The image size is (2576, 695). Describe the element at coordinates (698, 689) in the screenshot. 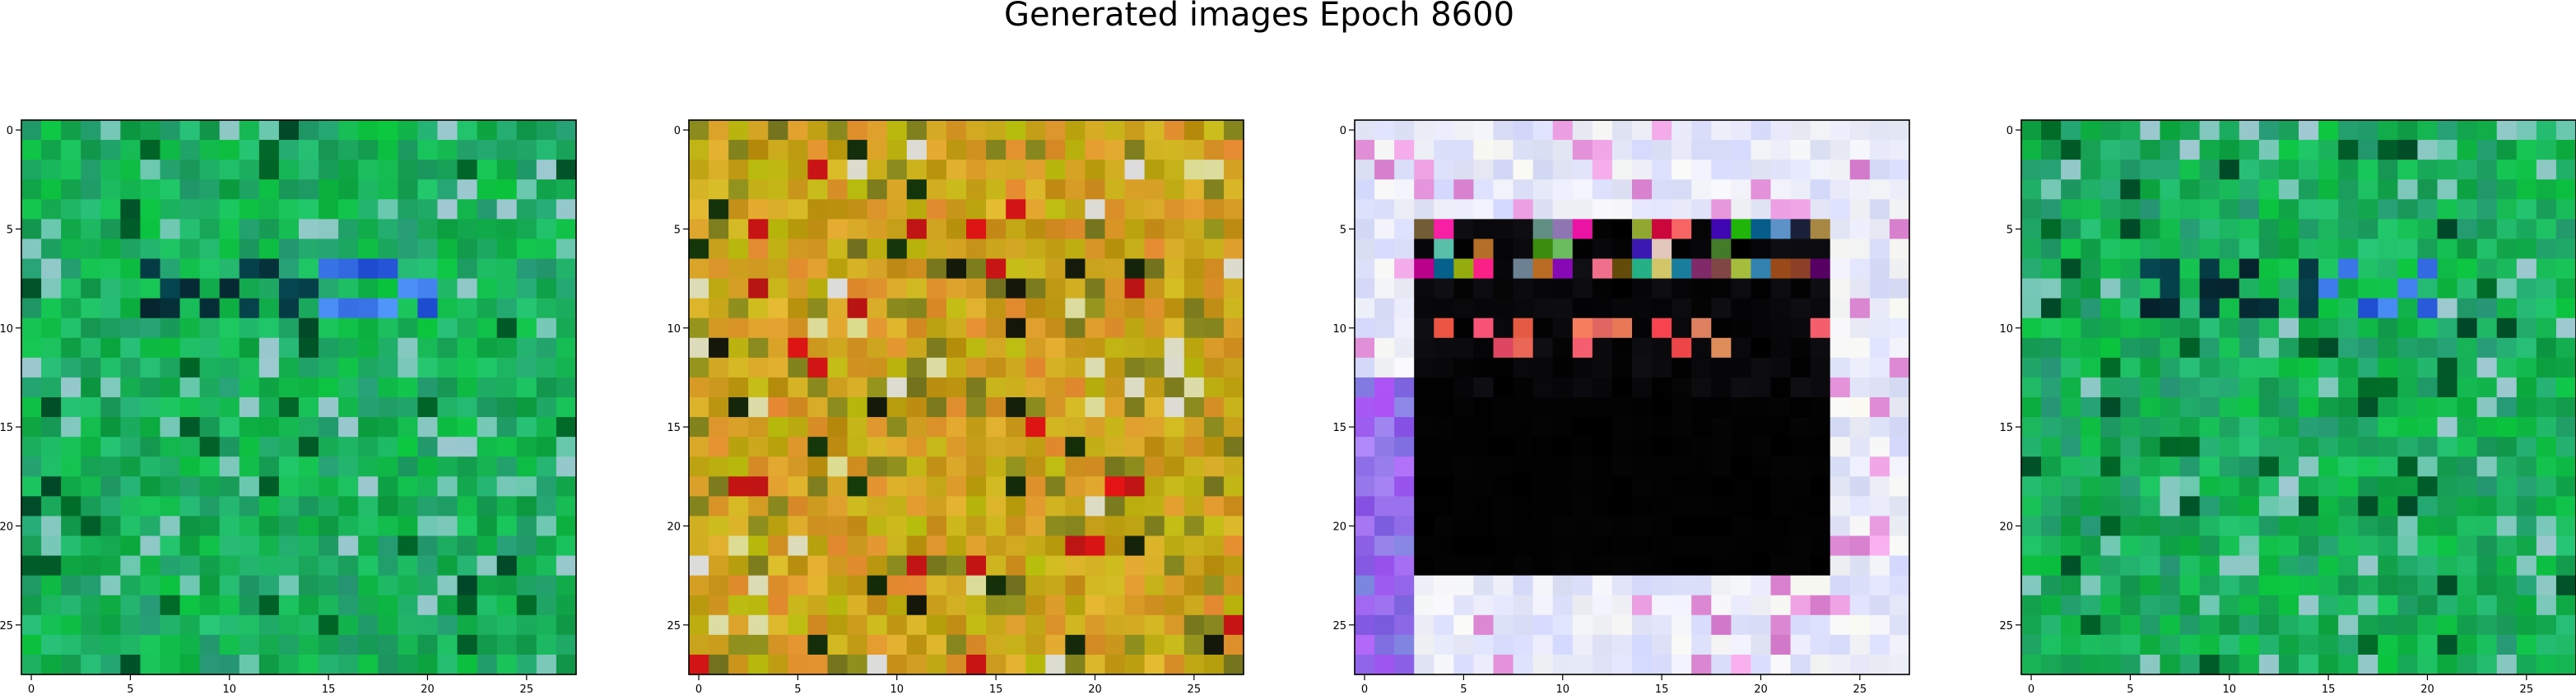

I see `x-tick-label: 0` at that location.